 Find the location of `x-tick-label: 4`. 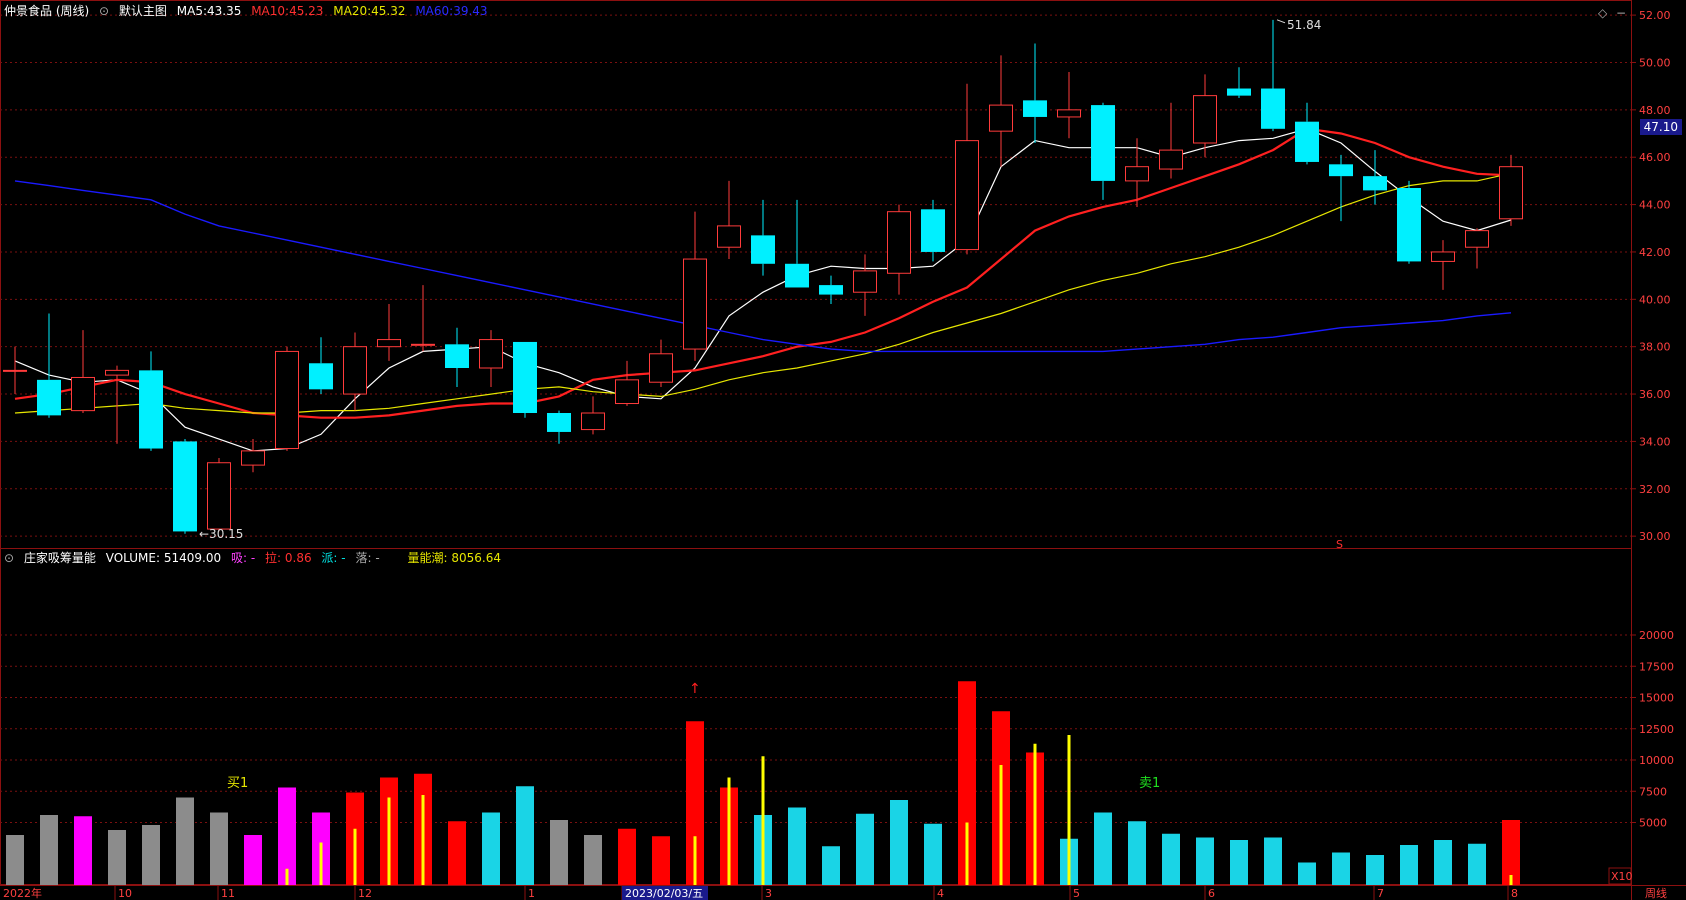

x-tick-label: 4 is located at coordinates (940, 893).